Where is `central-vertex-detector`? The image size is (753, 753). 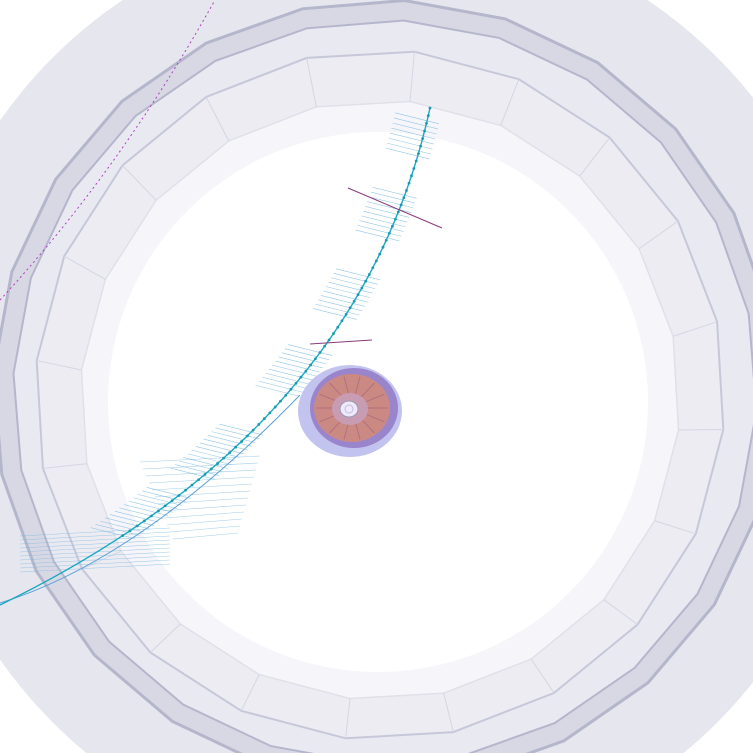
central-vertex-detector is located at coordinates (350, 411).